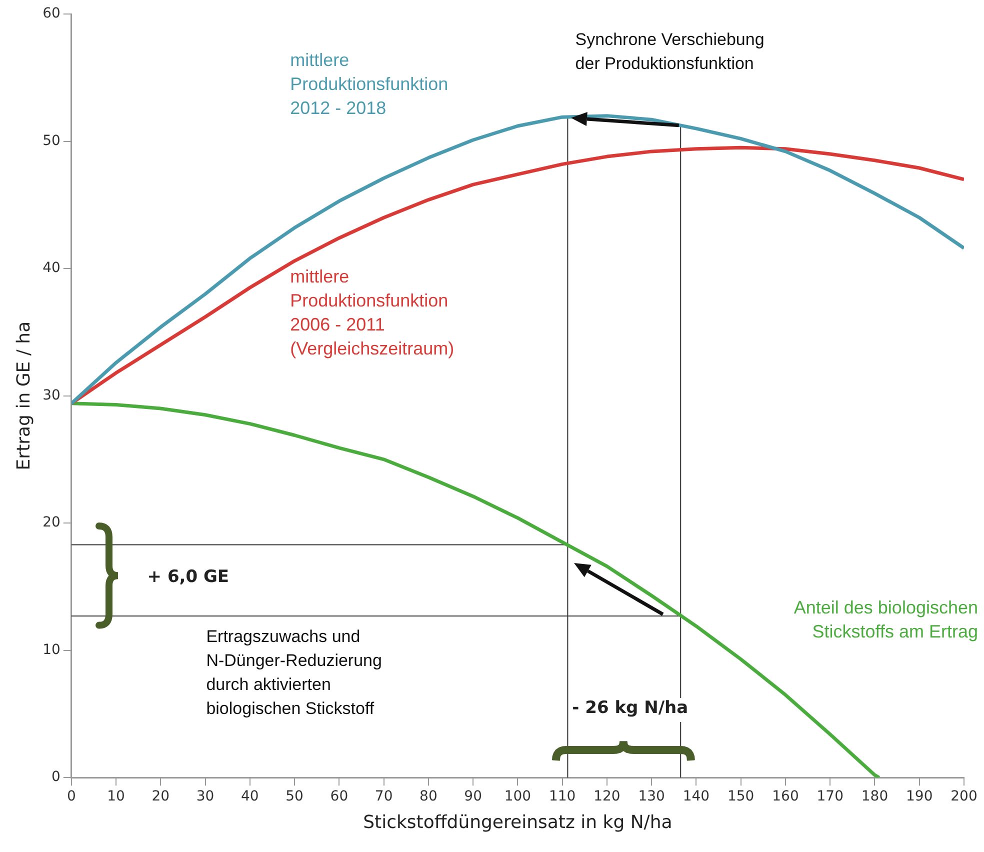 The image size is (984, 852). What do you see at coordinates (651, 796) in the screenshot?
I see `x-tick-label: 130` at bounding box center [651, 796].